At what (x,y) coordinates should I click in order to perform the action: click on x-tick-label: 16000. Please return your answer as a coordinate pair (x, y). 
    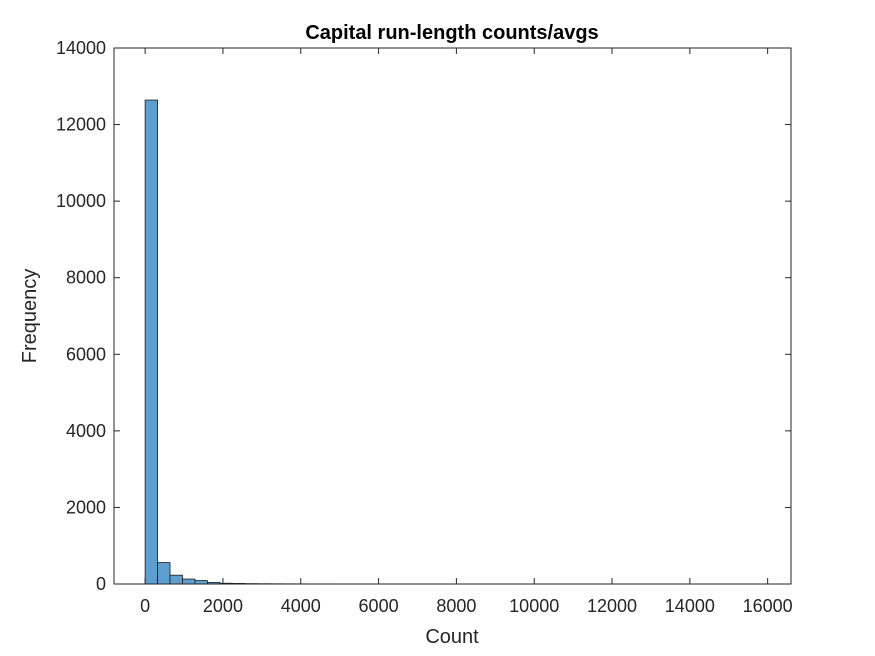
    Looking at the image, I should click on (768, 606).